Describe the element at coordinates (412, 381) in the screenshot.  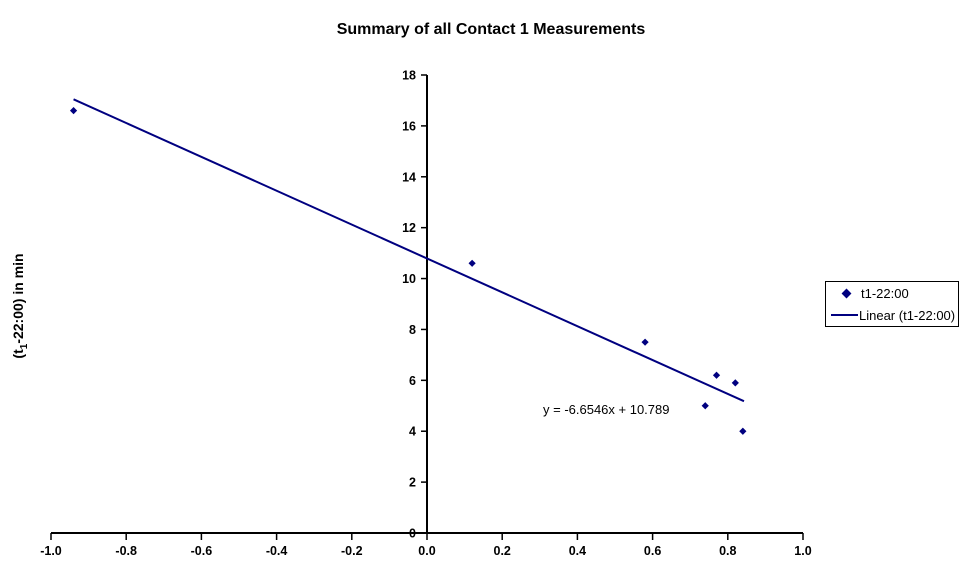
I see `y-axis-tick-label: 6` at that location.